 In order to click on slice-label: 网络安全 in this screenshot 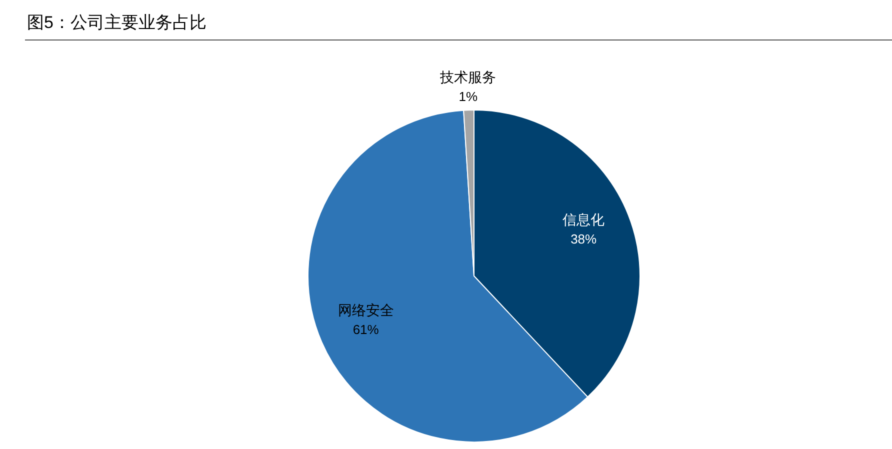, I will do `click(366, 310)`.